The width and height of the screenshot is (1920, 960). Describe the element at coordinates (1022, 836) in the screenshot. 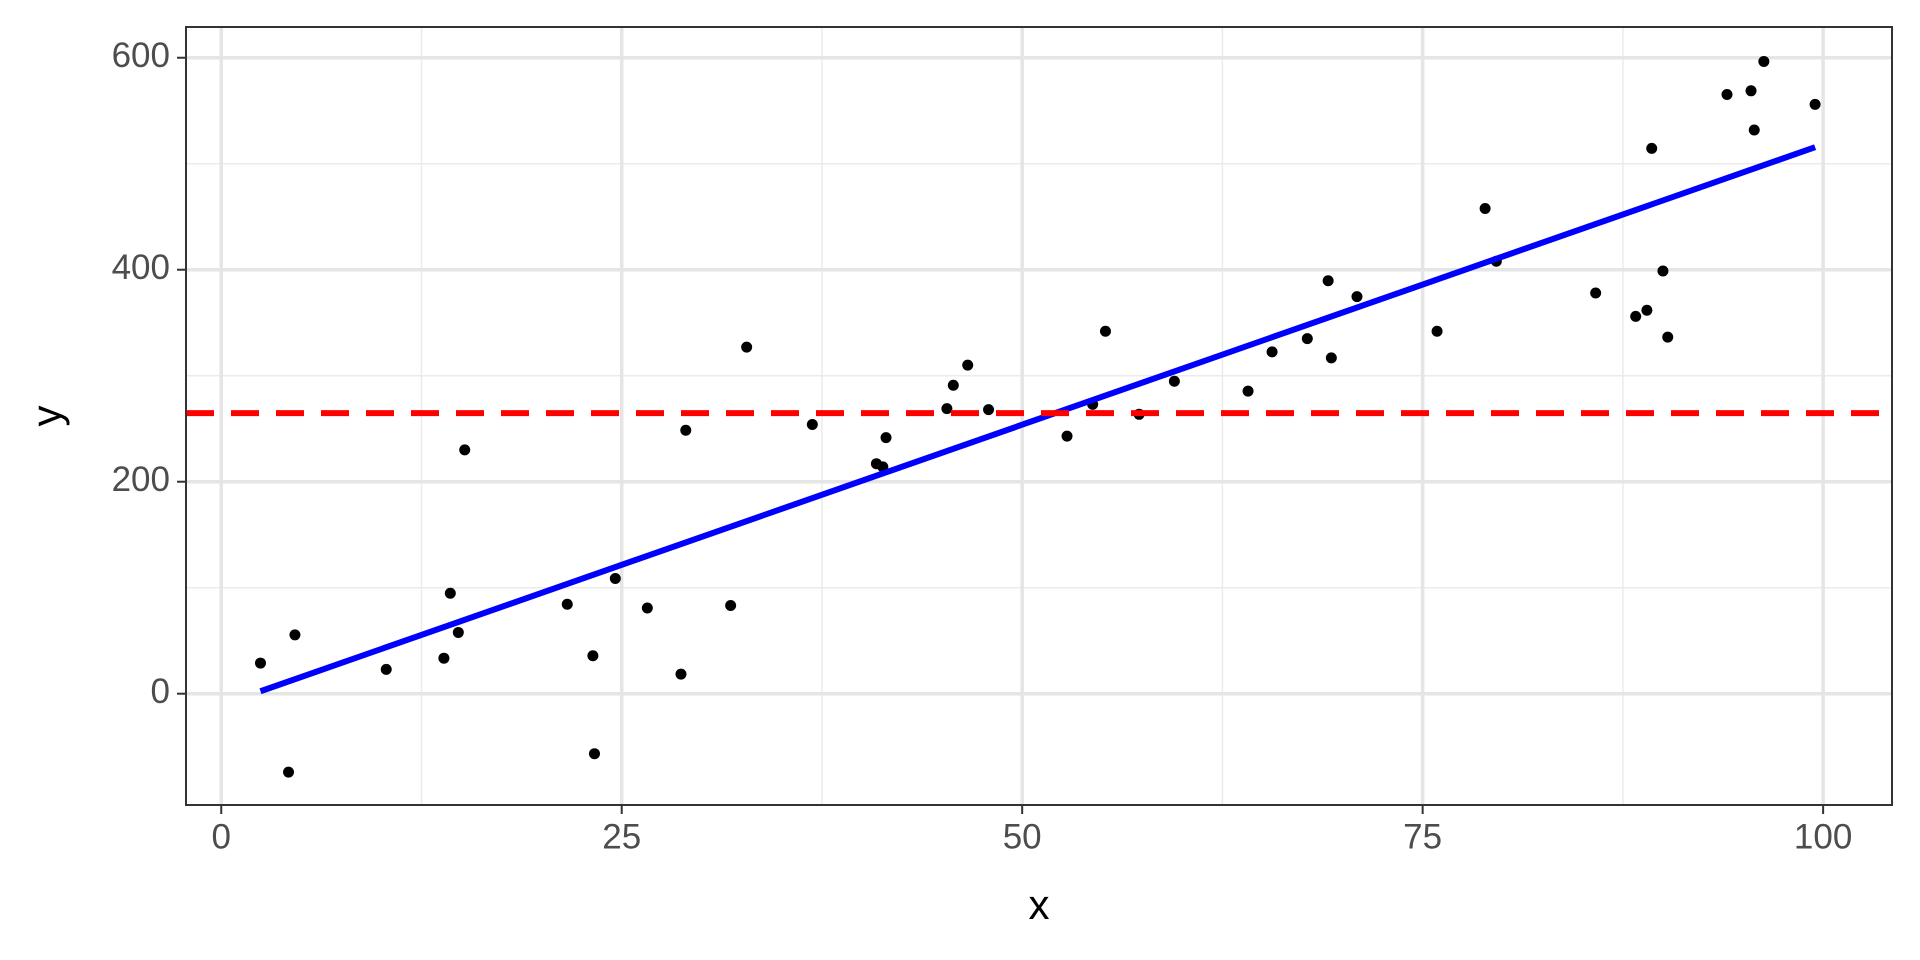

I see `x-tick-label: 50` at that location.